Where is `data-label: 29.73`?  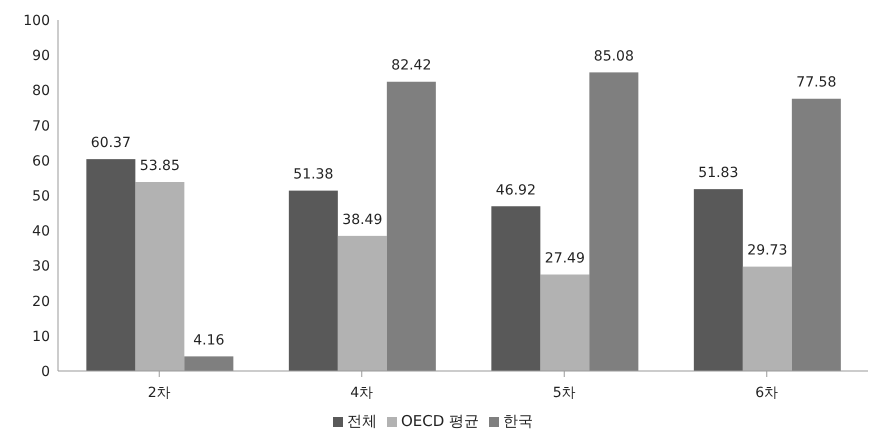 data-label: 29.73 is located at coordinates (767, 250).